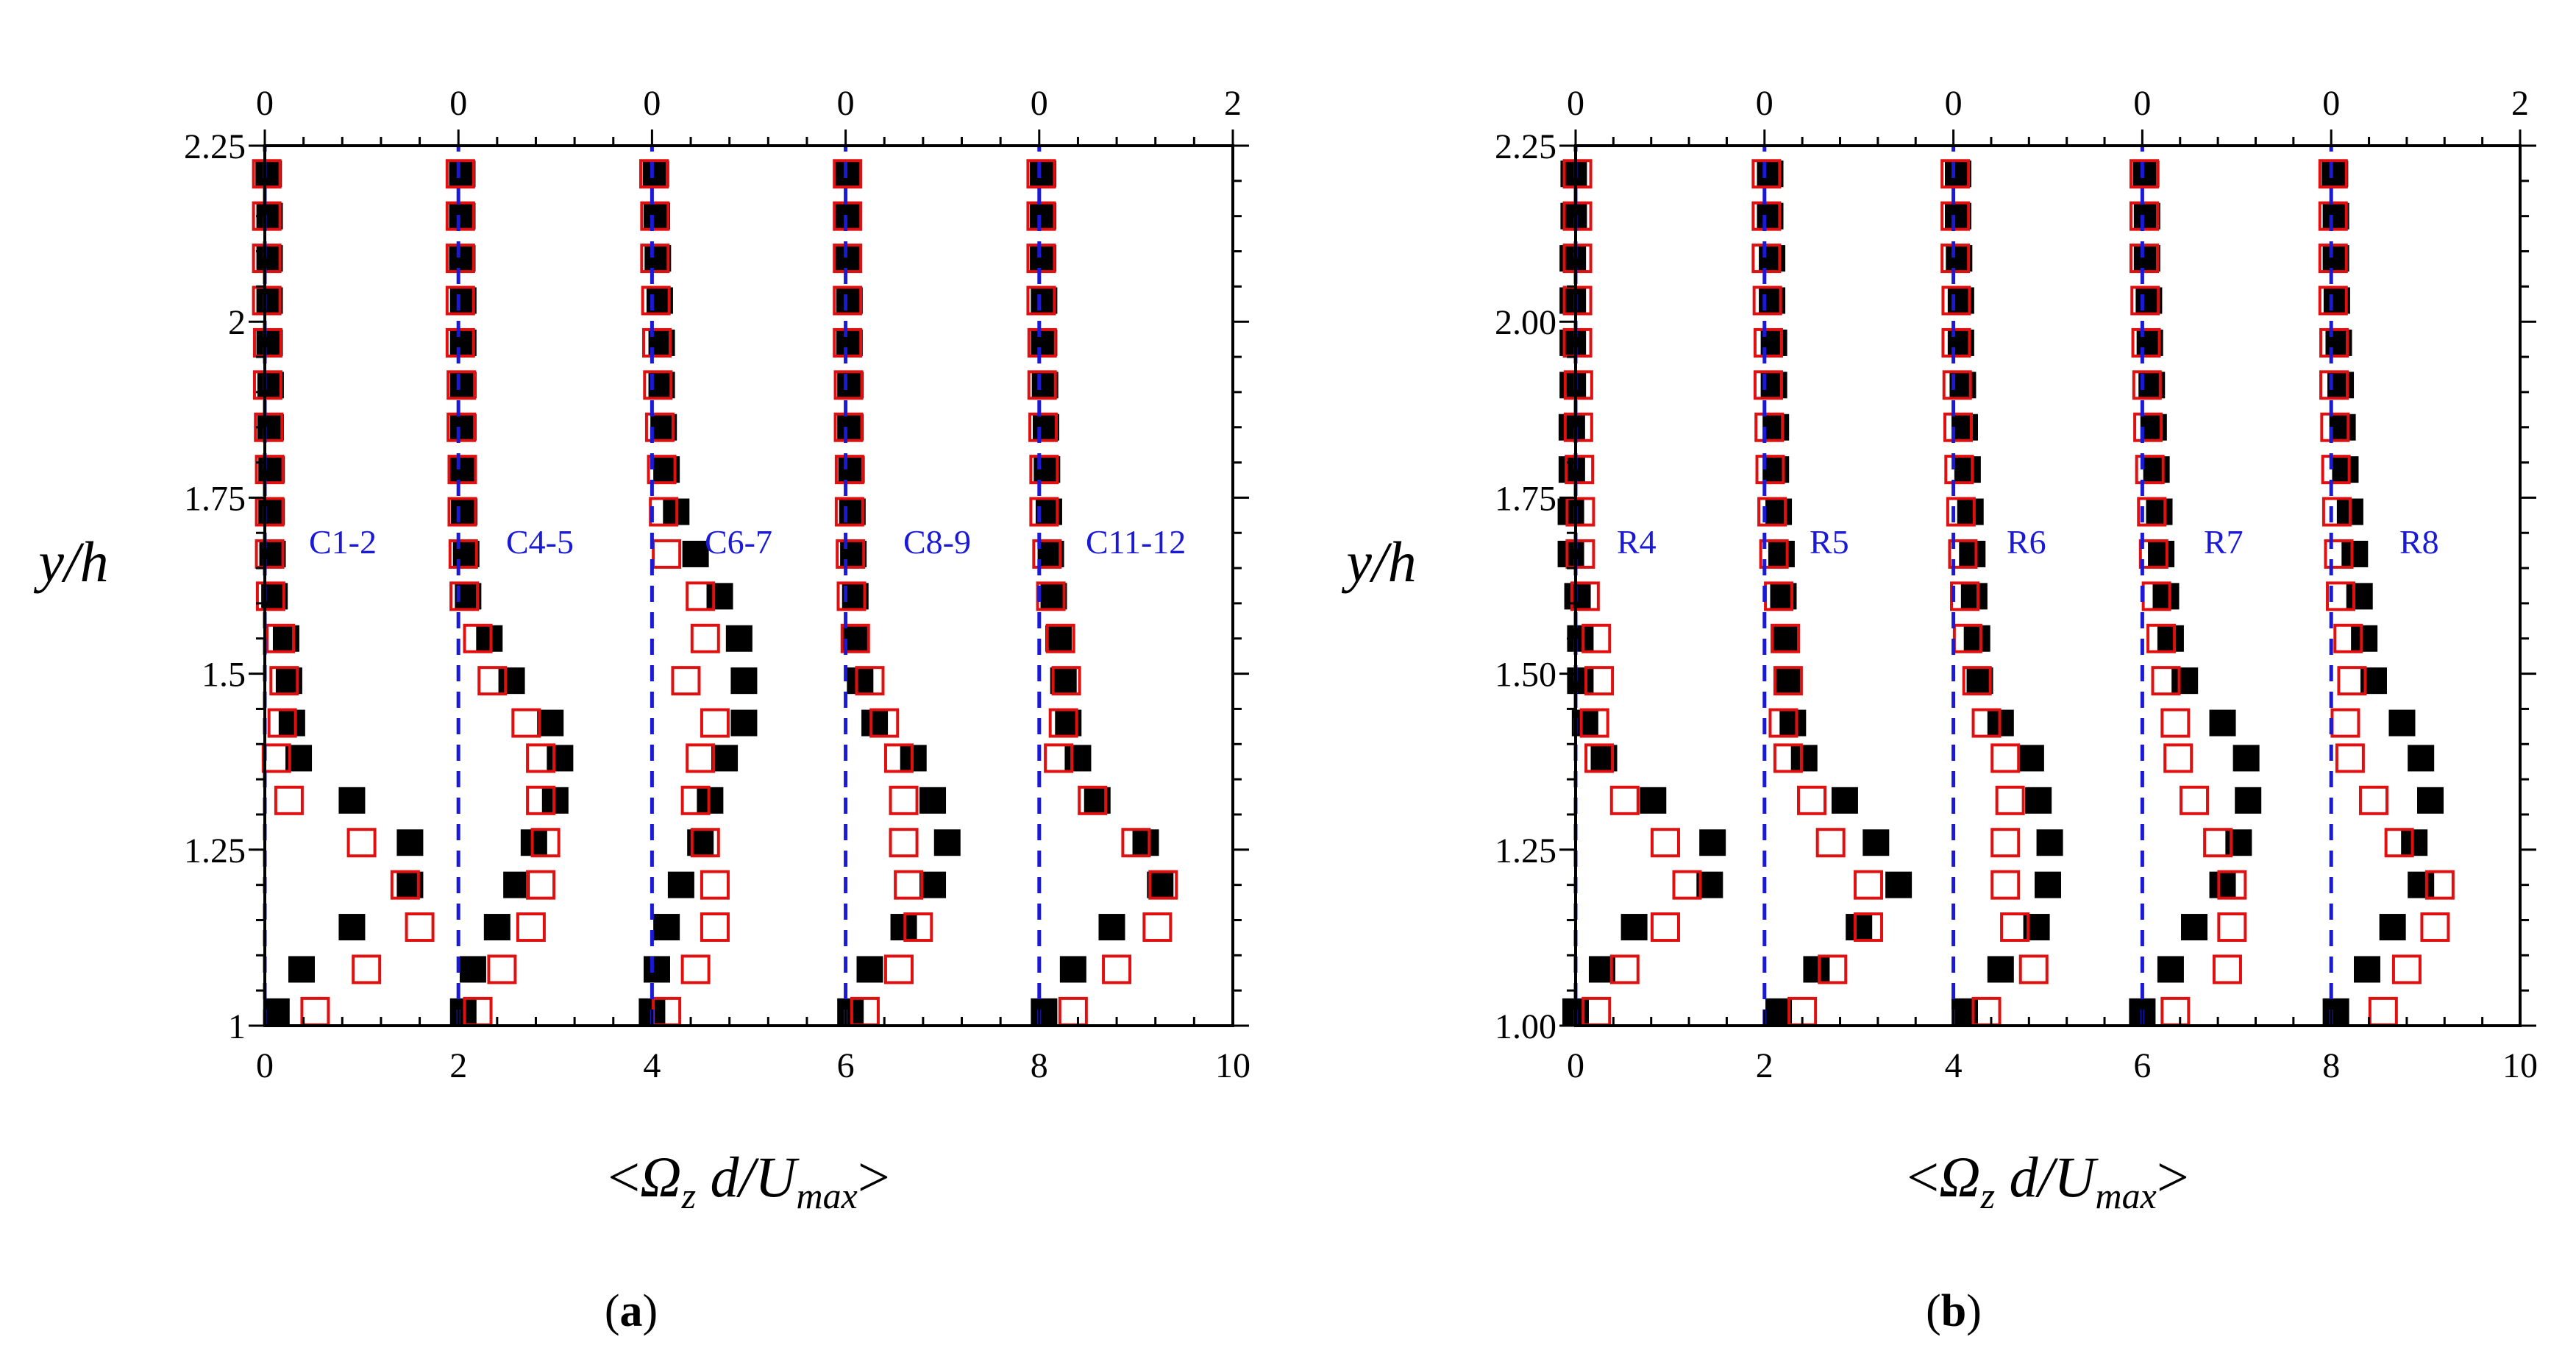 This screenshot has height=1359, width=2576. What do you see at coordinates (237, 322) in the screenshot?
I see `y-tick-label: 2` at bounding box center [237, 322].